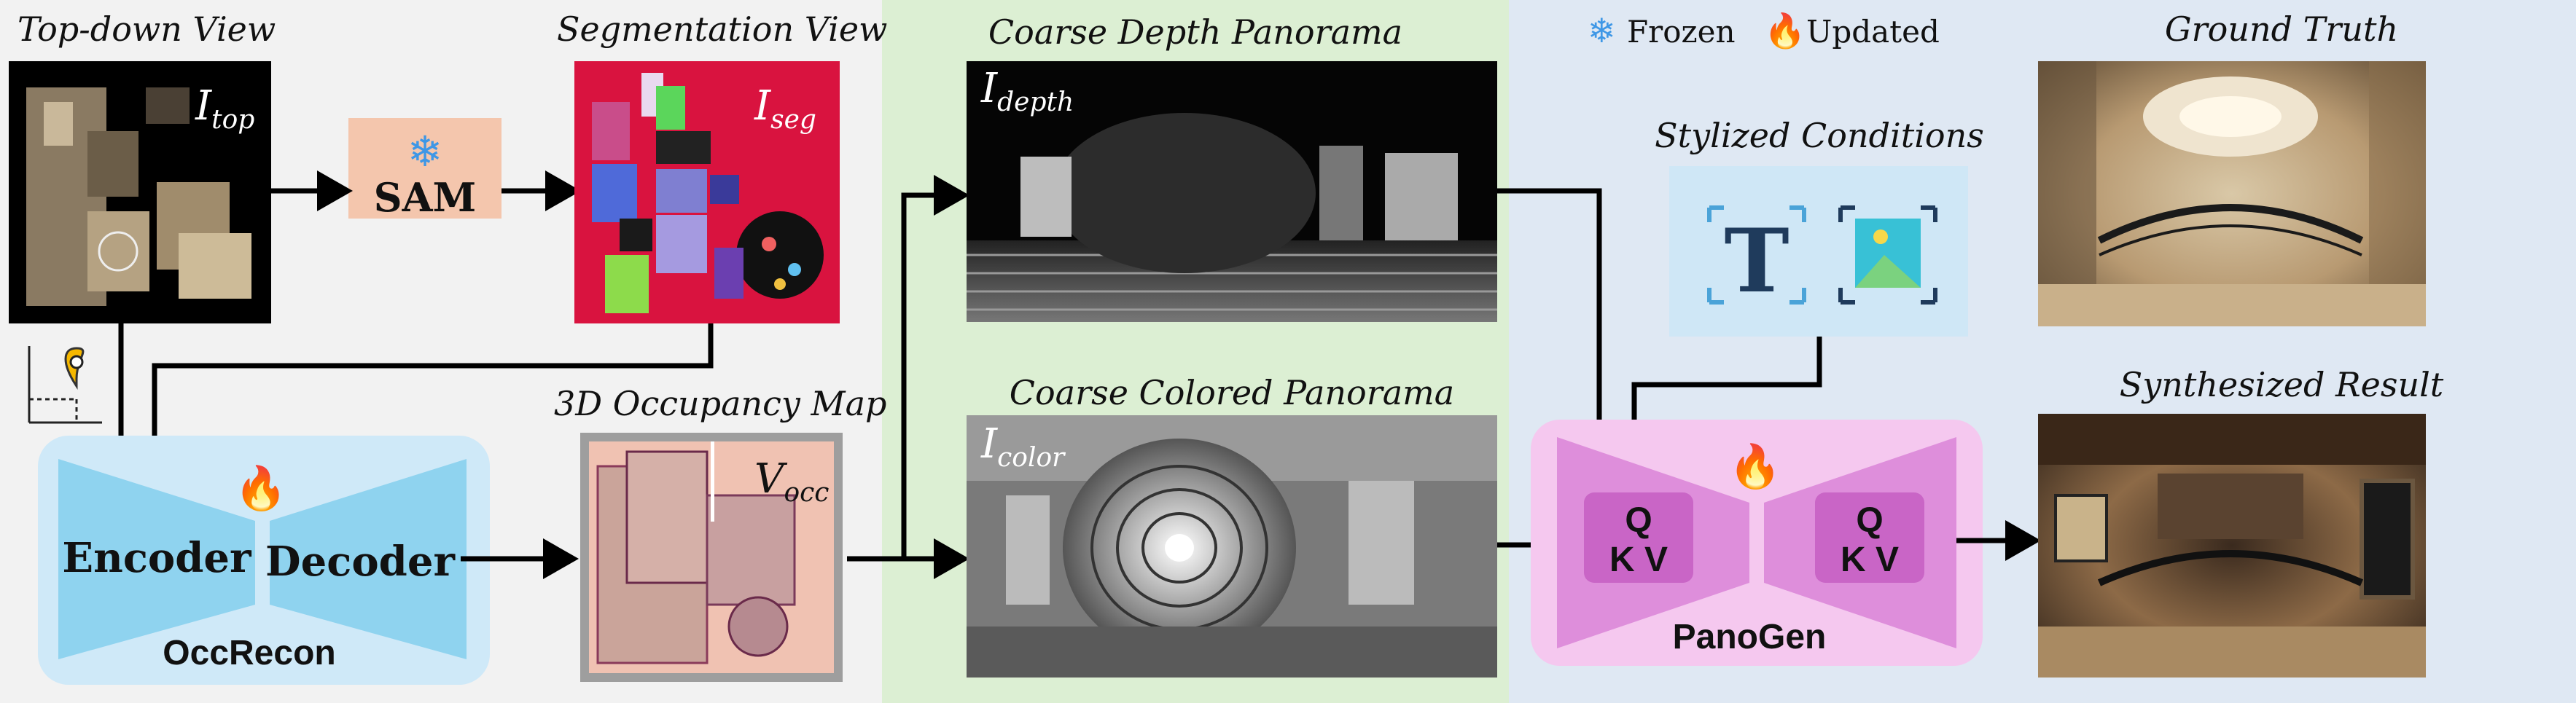  I want to click on text-condition-icon: T, so click(1757, 259).